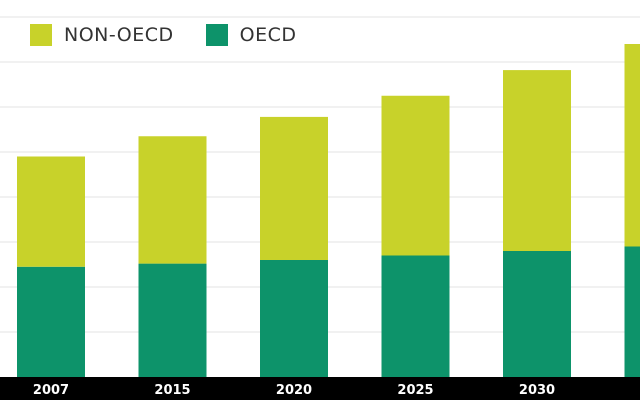 The image size is (640, 400). Describe the element at coordinates (268, 35) in the screenshot. I see `legend-label-oecd: OECD` at that location.